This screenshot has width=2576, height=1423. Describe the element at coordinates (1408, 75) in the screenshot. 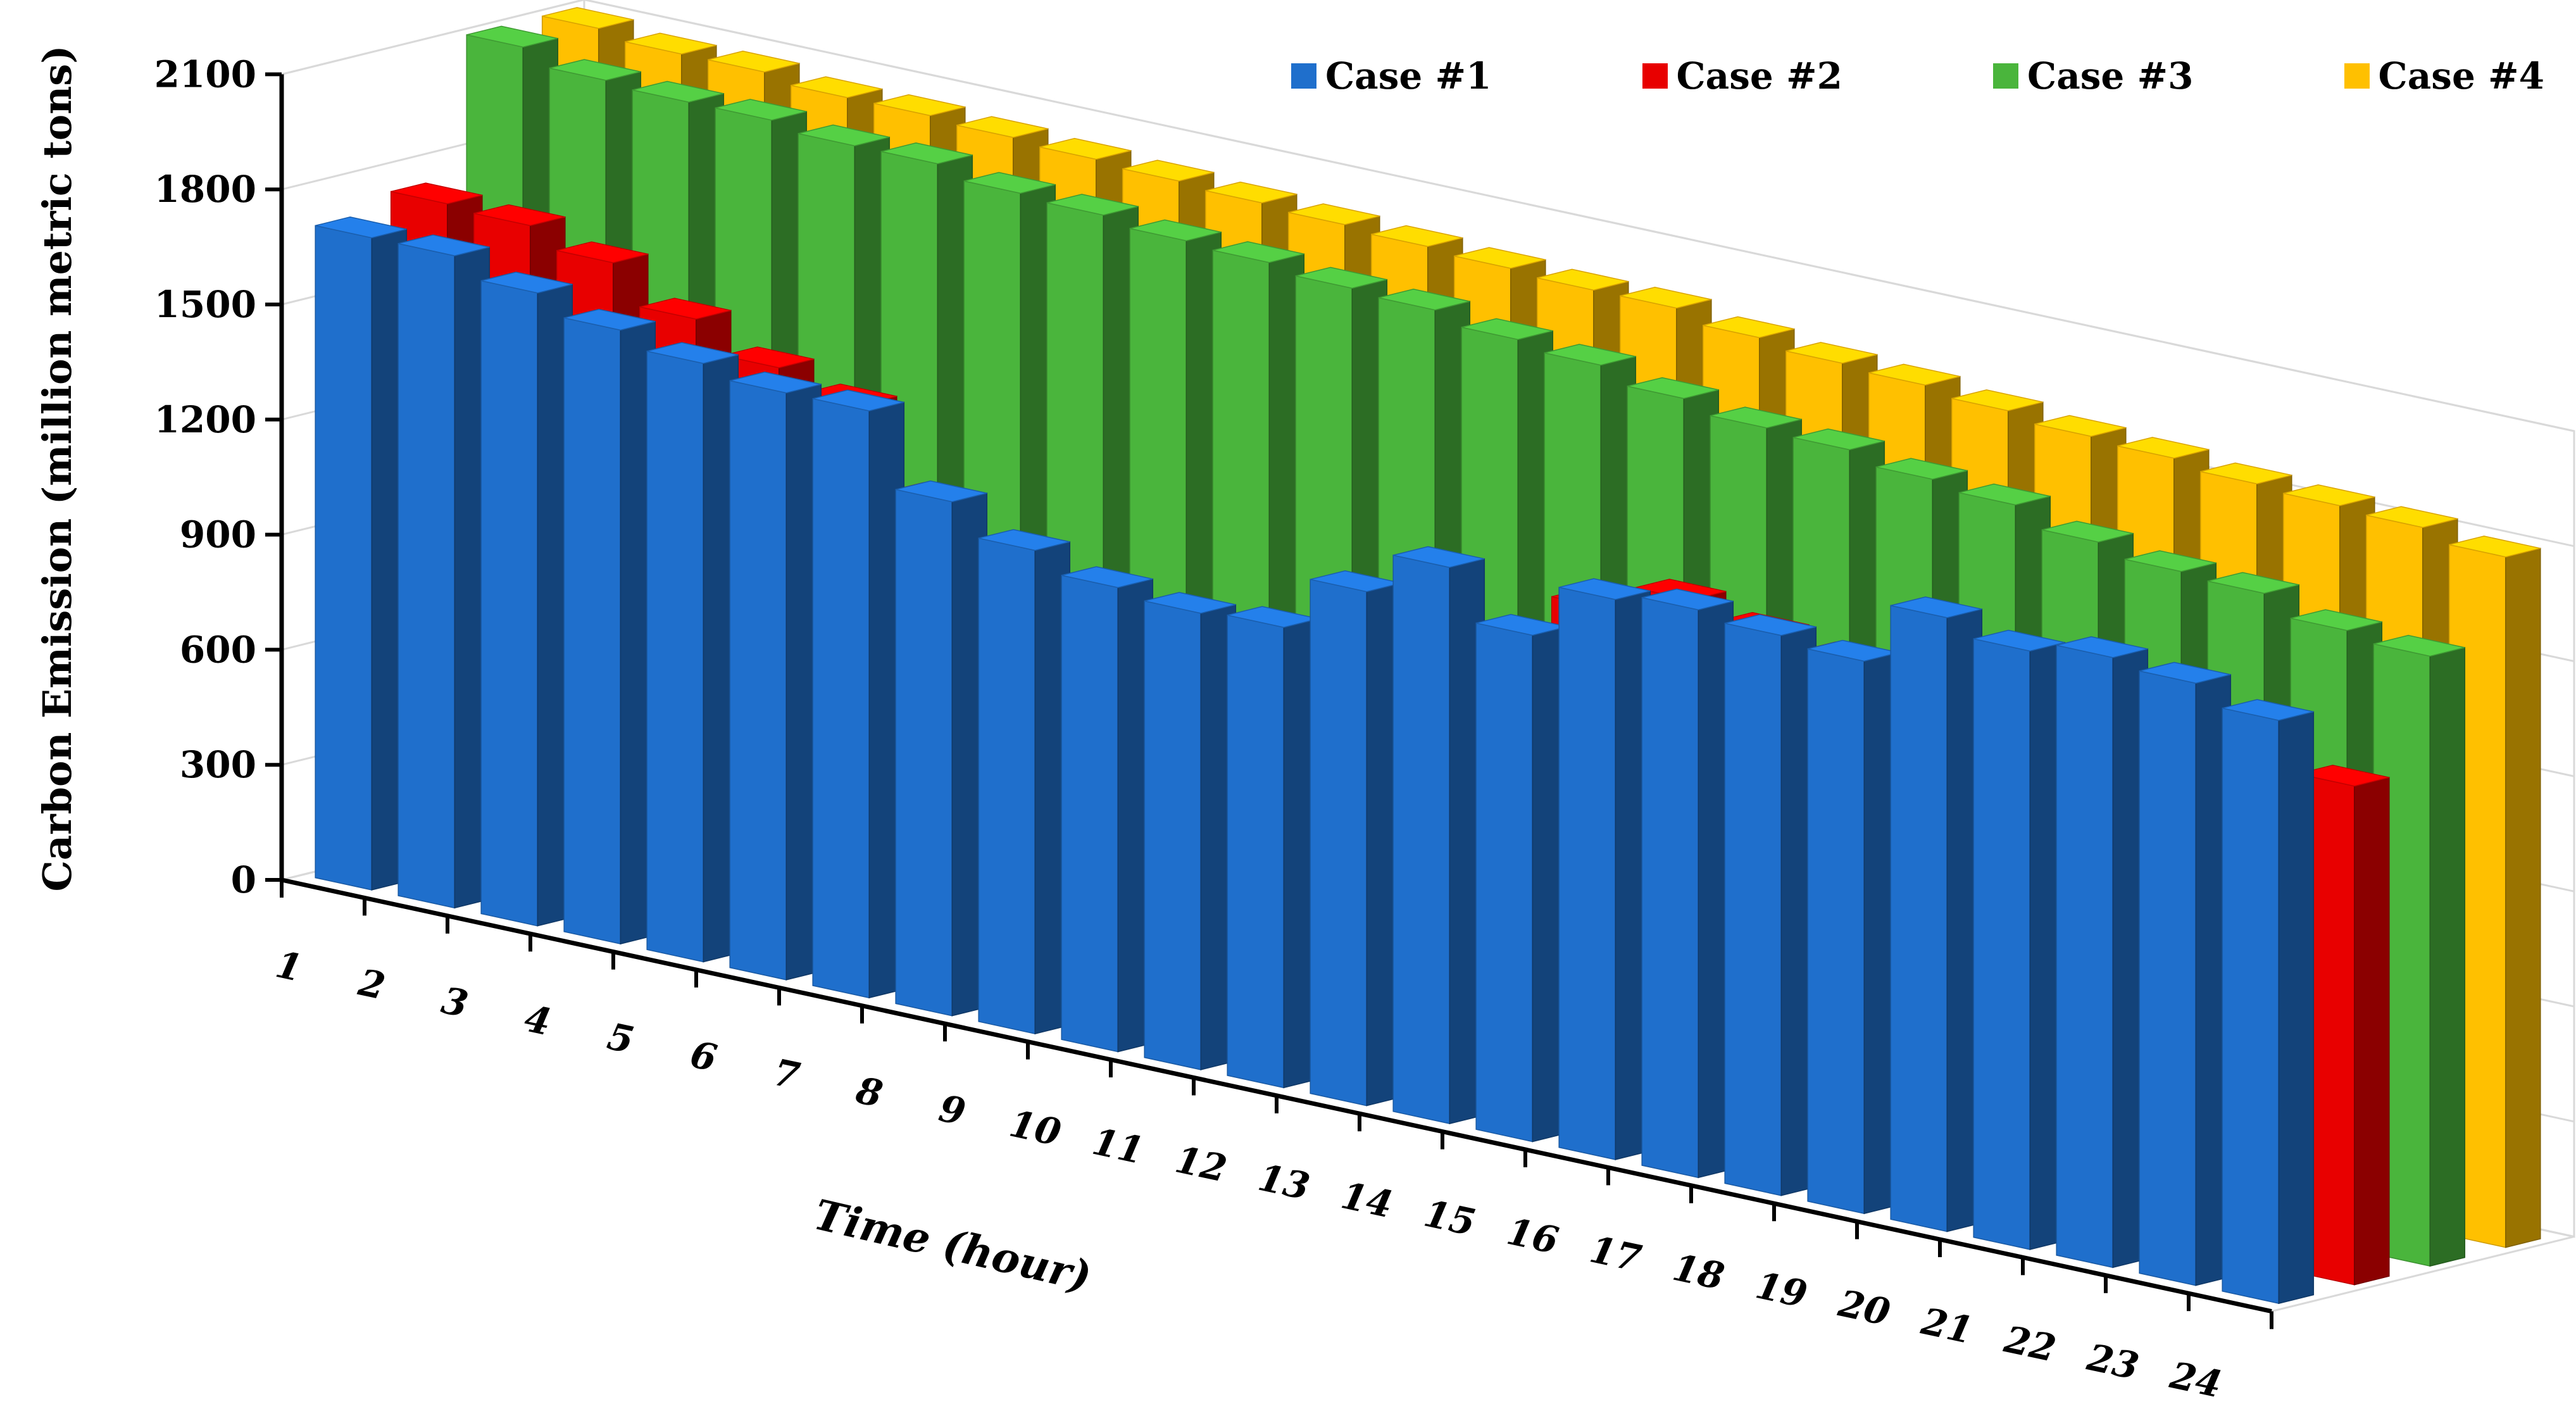

I see `legend-label-case-1: Case #1` at that location.